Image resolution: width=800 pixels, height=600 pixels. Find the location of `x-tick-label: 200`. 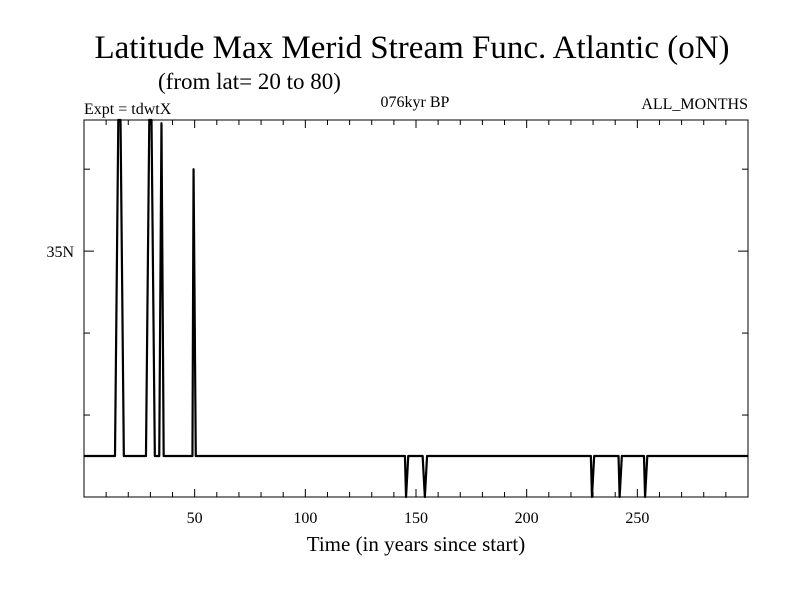

x-tick-label: 200 is located at coordinates (527, 518).